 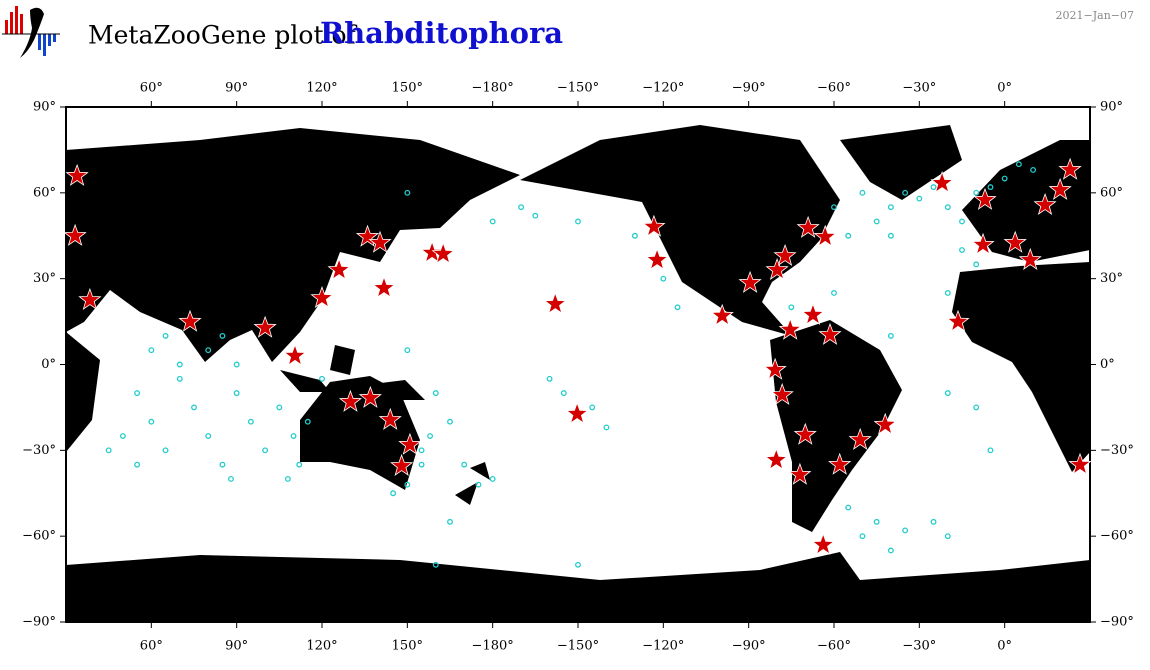 I want to click on y-tick-label: 90°, so click(x=1111, y=107).